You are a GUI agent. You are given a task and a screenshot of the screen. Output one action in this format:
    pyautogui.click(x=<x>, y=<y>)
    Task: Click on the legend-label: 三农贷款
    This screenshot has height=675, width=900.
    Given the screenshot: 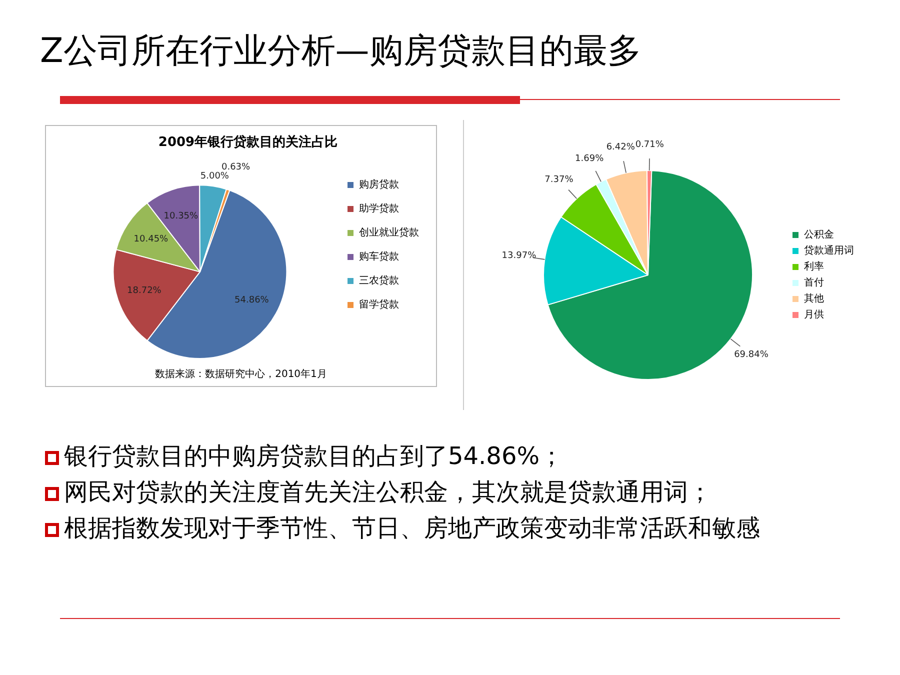 What is the action you would take?
    pyautogui.click(x=379, y=280)
    